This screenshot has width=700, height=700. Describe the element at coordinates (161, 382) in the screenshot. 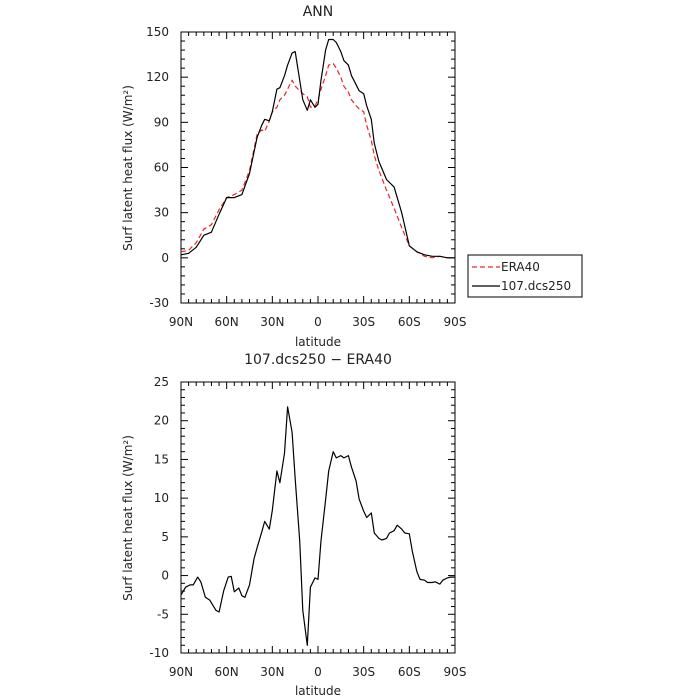

I see `bottom-chart-y-tick-label: 25` at that location.